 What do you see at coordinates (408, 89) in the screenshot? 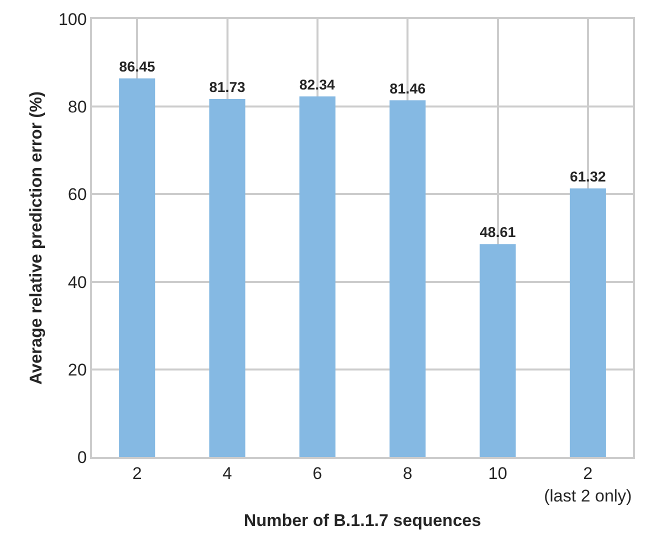
I see `data-label: 81.46` at bounding box center [408, 89].